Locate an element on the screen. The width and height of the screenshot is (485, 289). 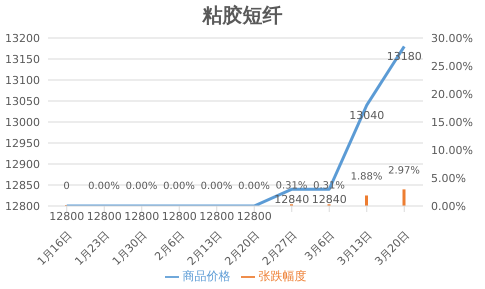
data-label: 0.31% is located at coordinates (292, 186).